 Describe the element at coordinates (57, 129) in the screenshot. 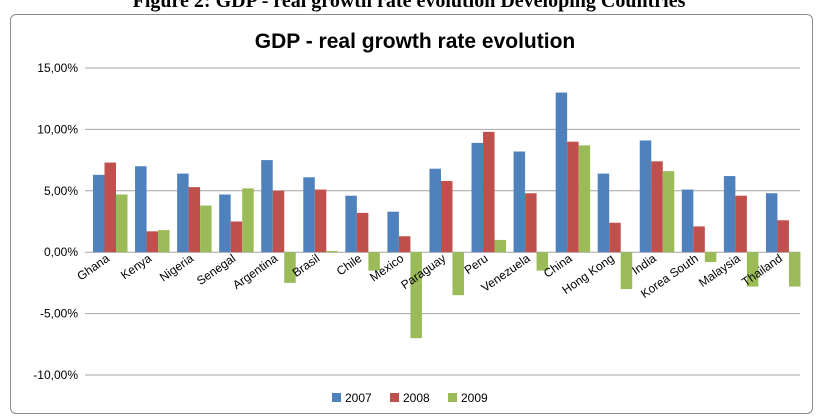

I see `y-tick-label: 10,00%` at that location.